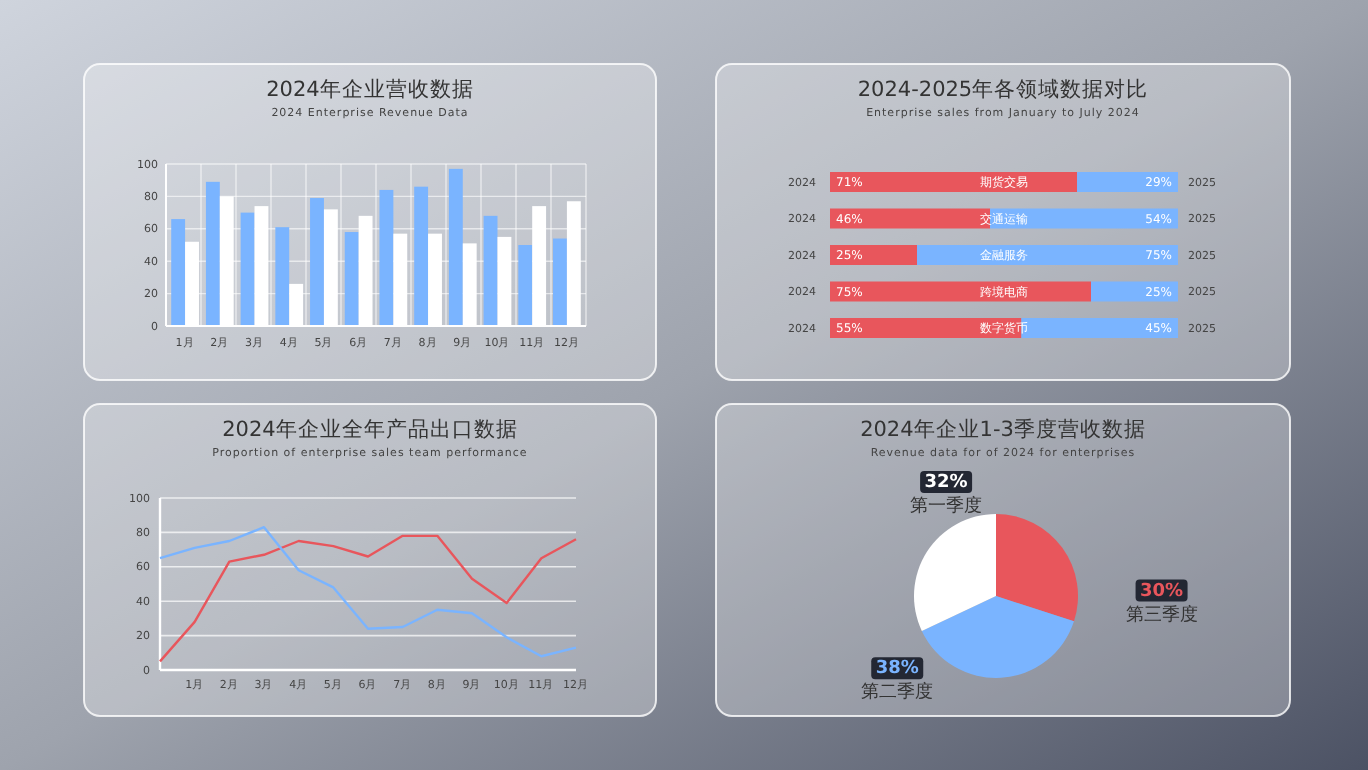 The image size is (1368, 770). What do you see at coordinates (1003, 89) in the screenshot?
I see `chart-title: 2024-2025年各领域数据对比` at bounding box center [1003, 89].